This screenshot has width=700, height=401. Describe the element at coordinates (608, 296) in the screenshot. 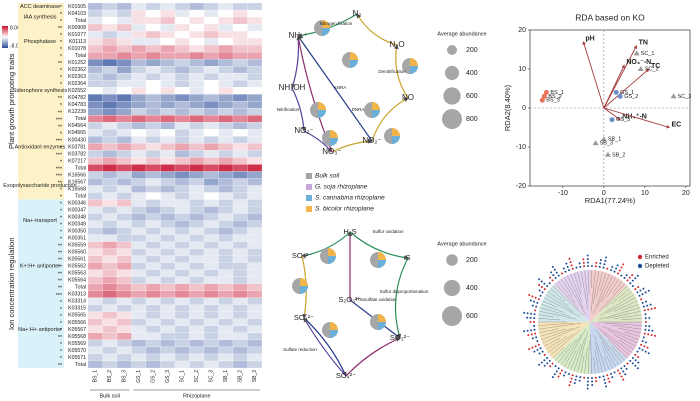

I see `tree-wedge` at that location.